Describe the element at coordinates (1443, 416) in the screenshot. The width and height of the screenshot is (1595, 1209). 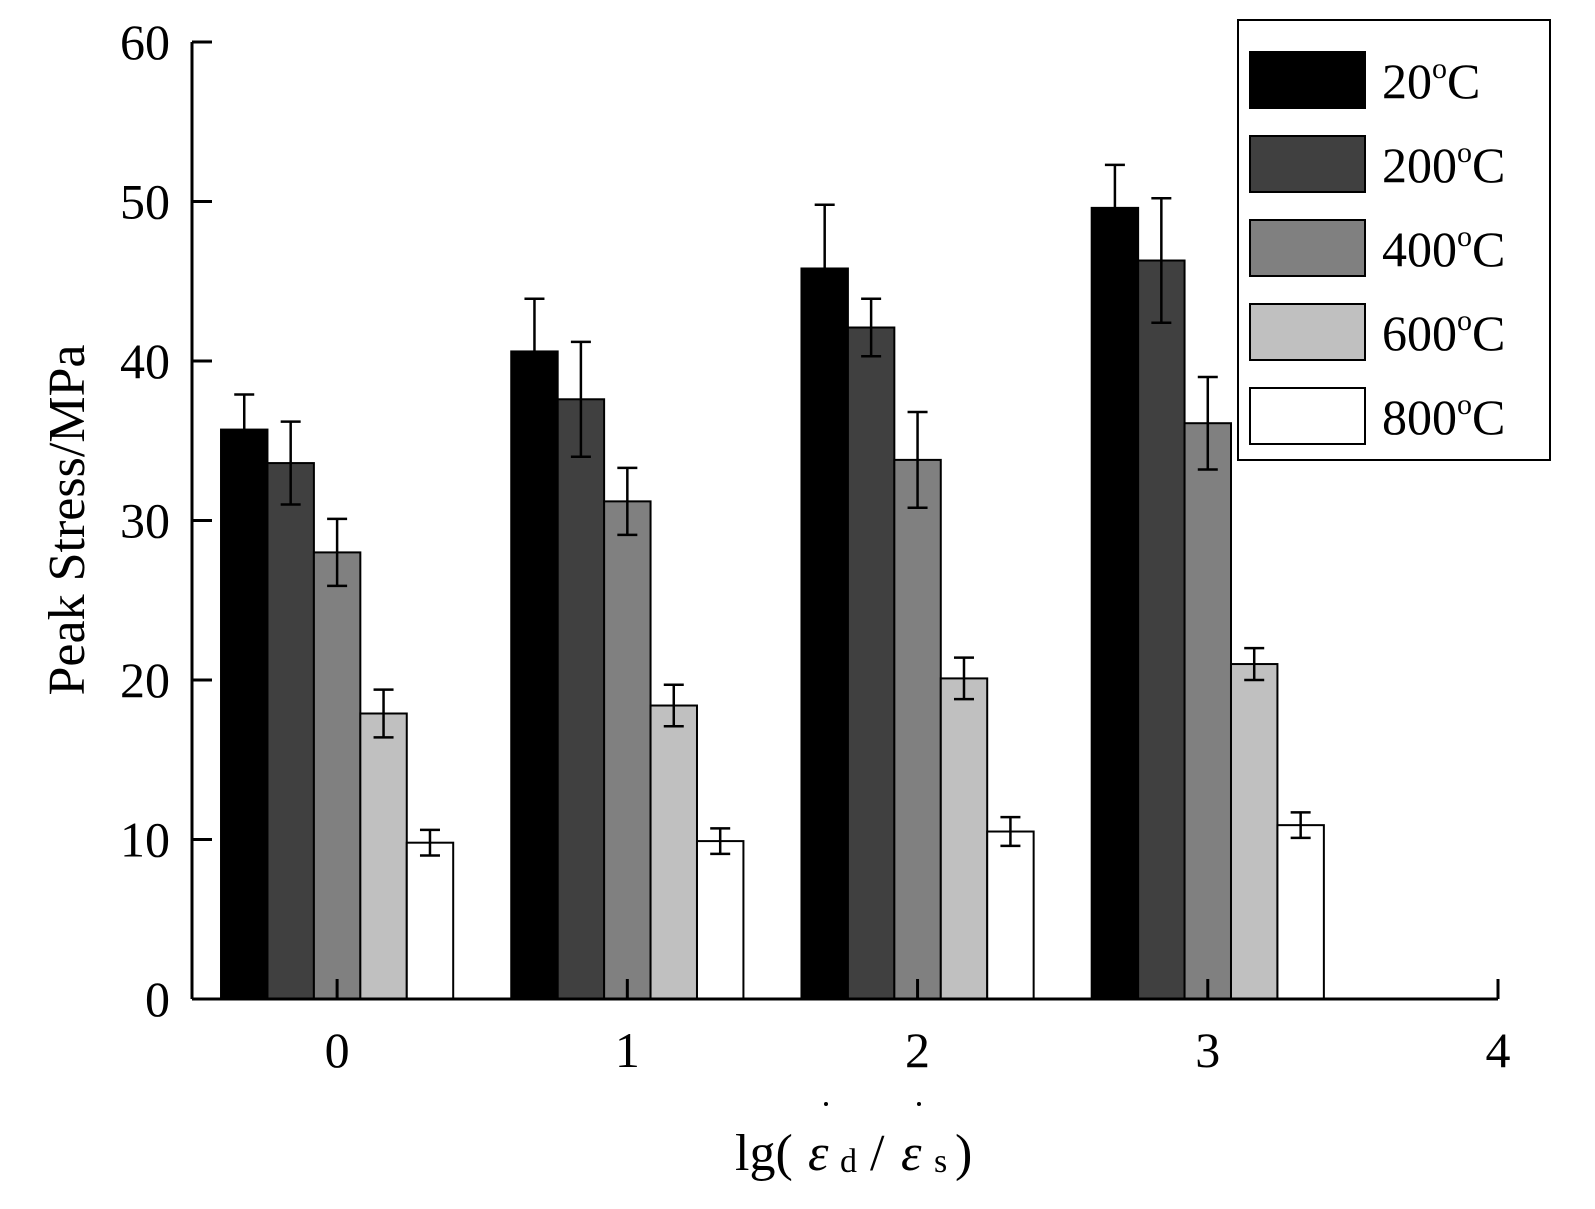
I see `legend-label-800: 800oC` at that location.